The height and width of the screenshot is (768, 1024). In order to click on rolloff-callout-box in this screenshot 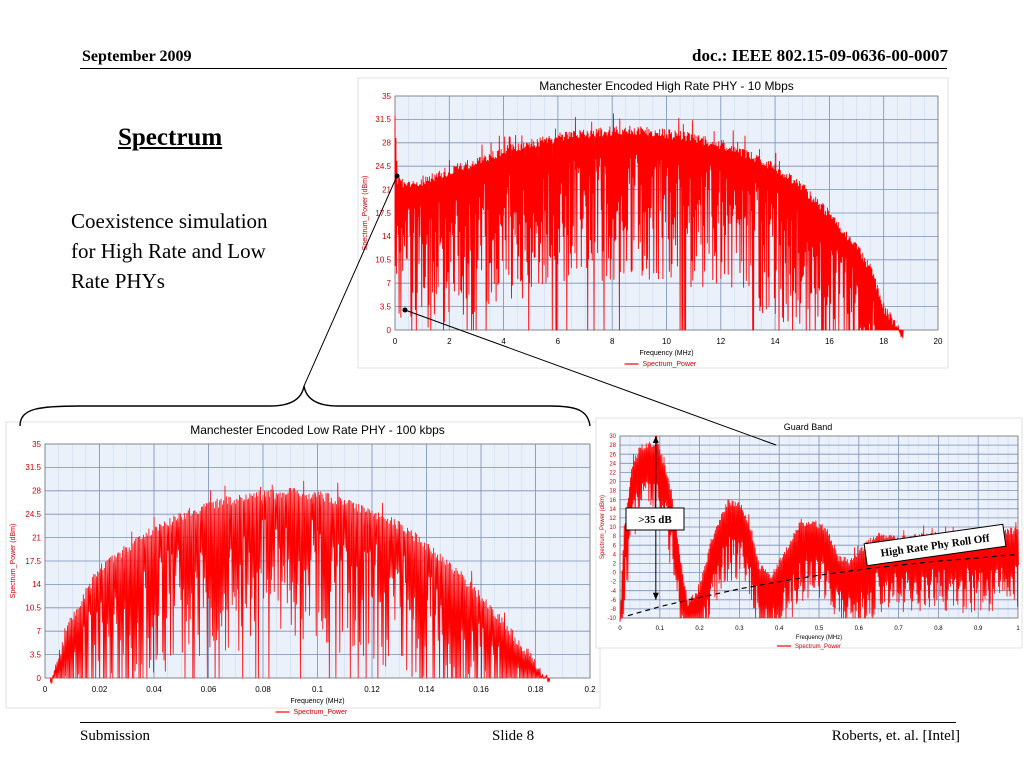, I will do `click(935, 545)`.